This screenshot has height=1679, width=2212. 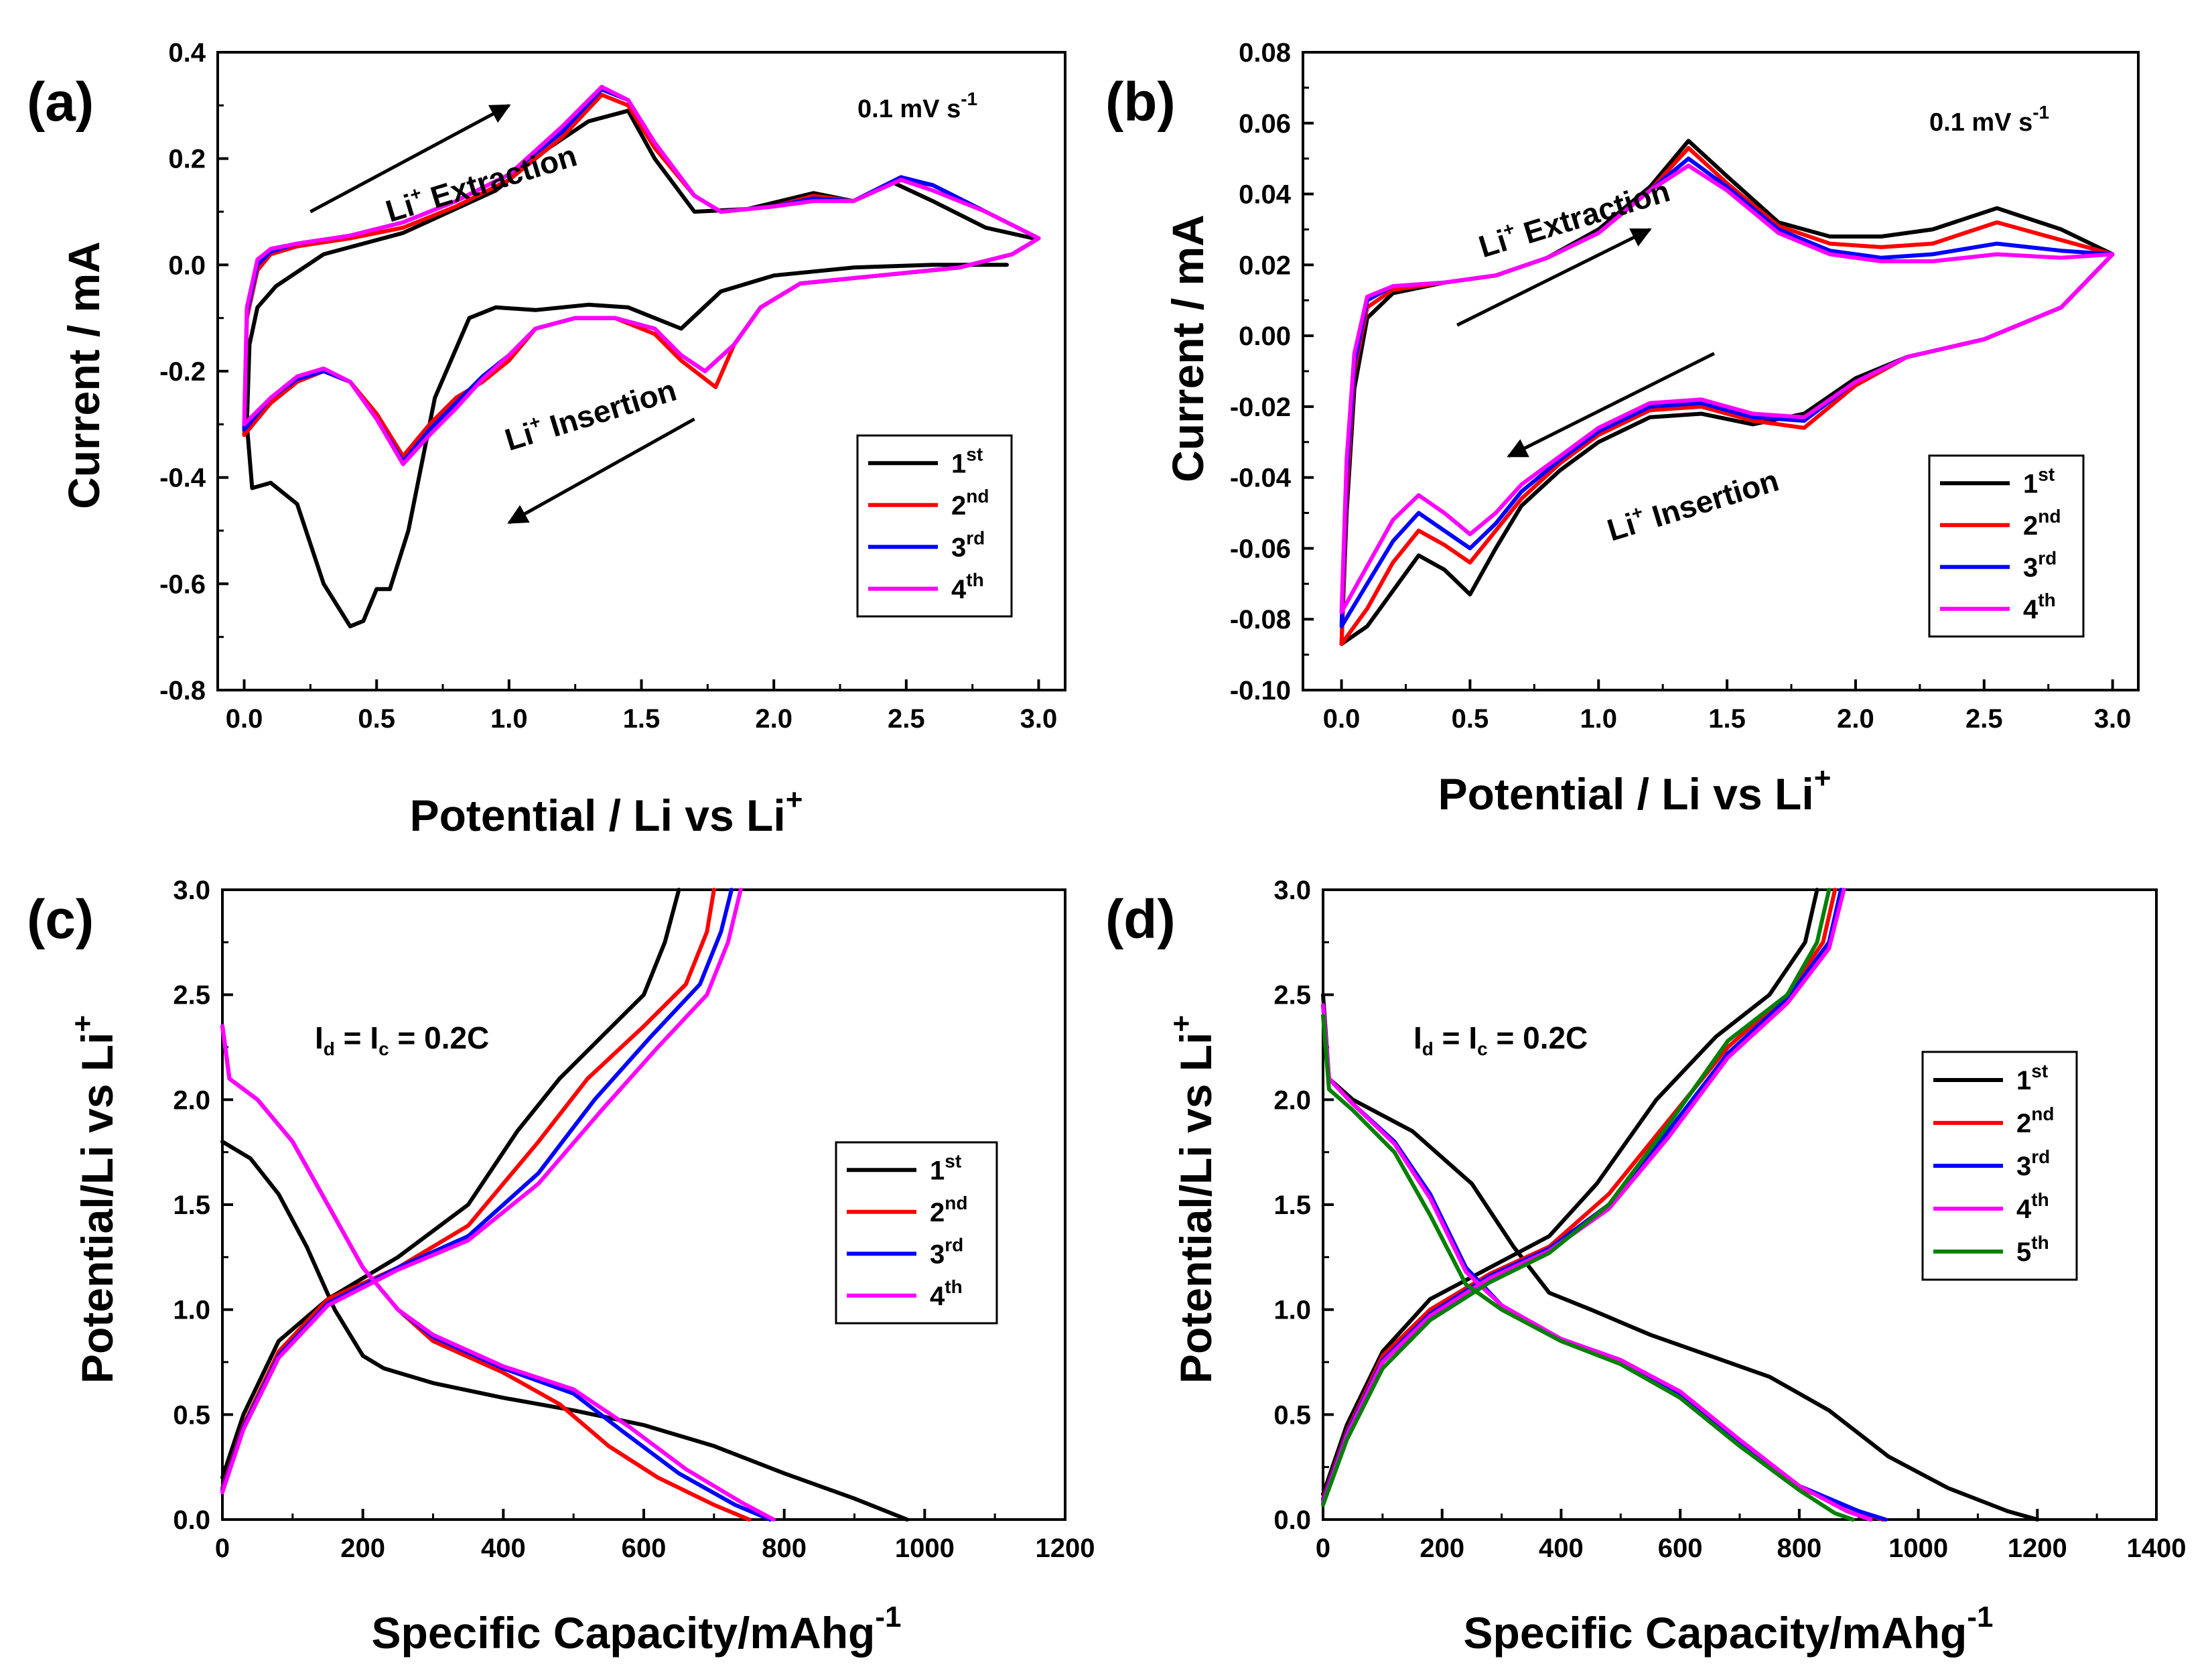 What do you see at coordinates (1265, 53) in the screenshot?
I see `y-tick-label: 0.08` at bounding box center [1265, 53].